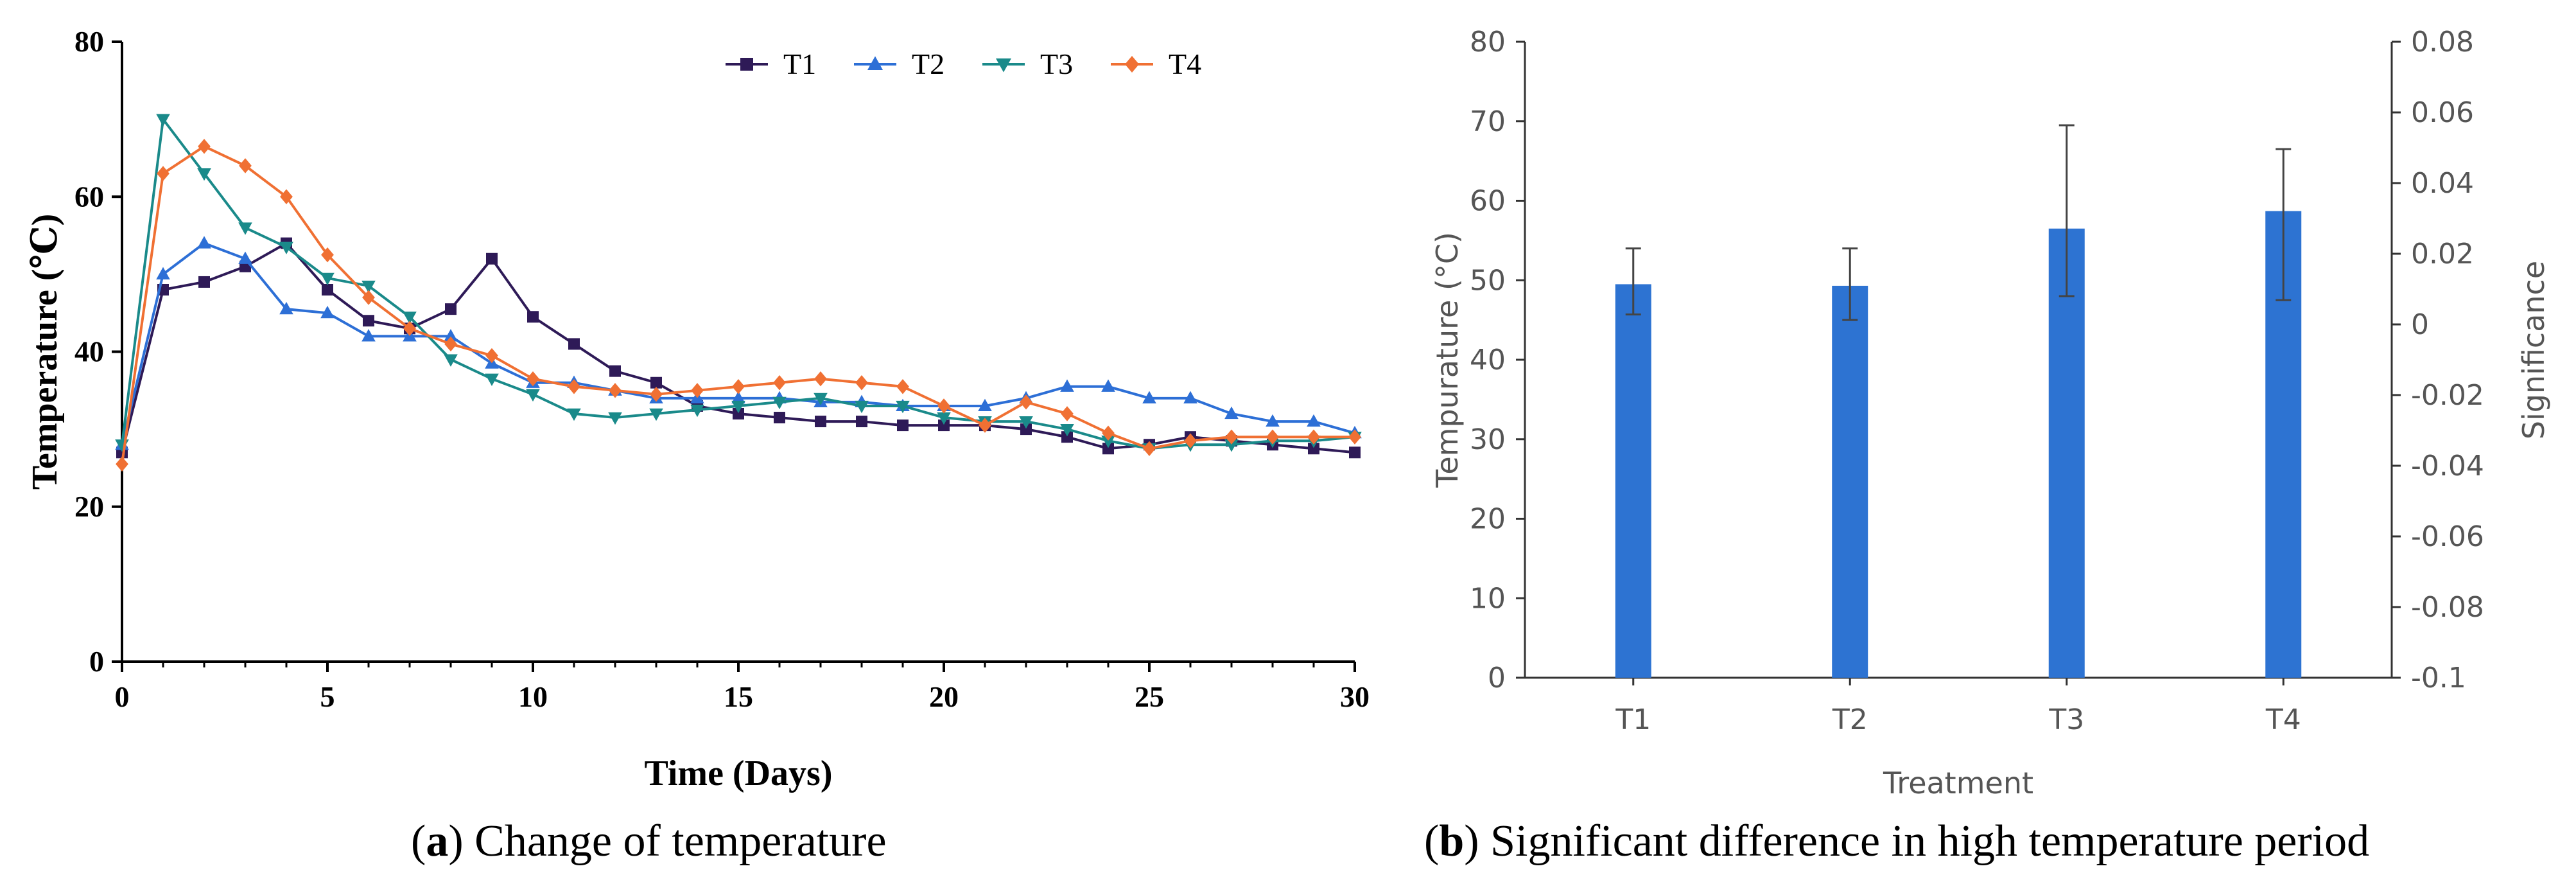  What do you see at coordinates (1132, 64) in the screenshot?
I see `legend-marker-T4` at bounding box center [1132, 64].